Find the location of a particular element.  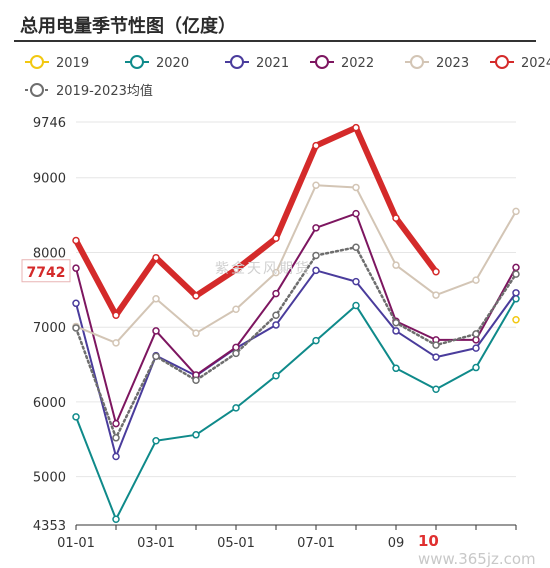

y-tick-label: 4353 is located at coordinates (49, 526).